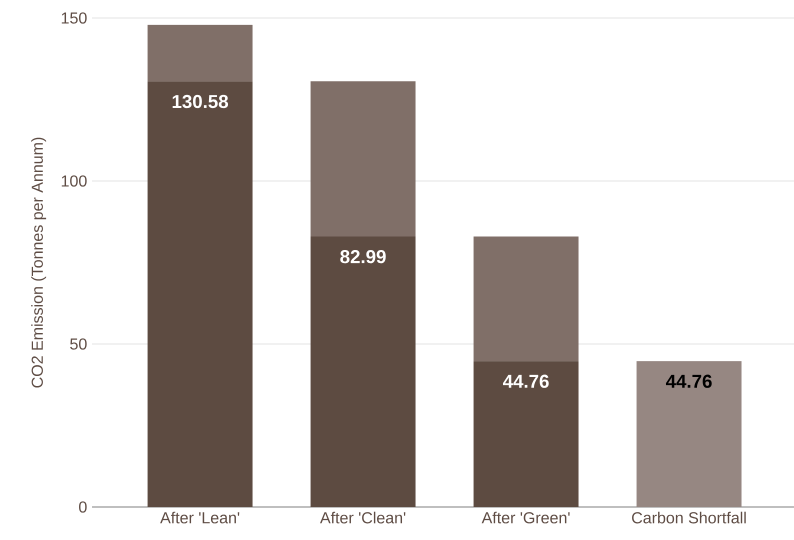  What do you see at coordinates (74, 18) in the screenshot?
I see `y-tick-label: 150` at bounding box center [74, 18].